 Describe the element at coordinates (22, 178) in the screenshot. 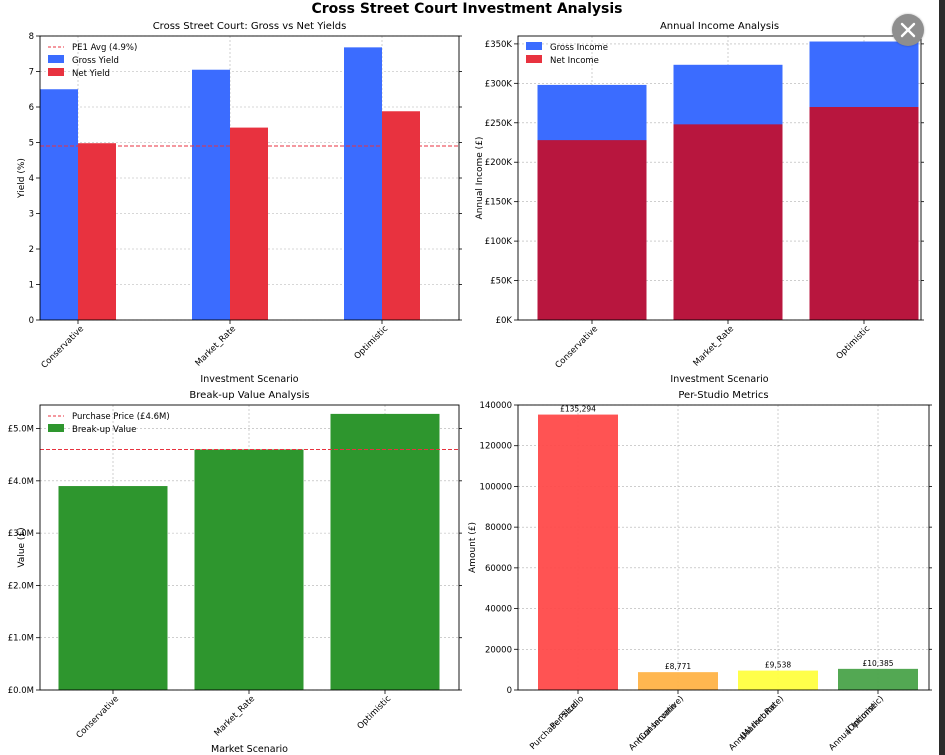

I see `y-axis-label: Yield (%)` at that location.